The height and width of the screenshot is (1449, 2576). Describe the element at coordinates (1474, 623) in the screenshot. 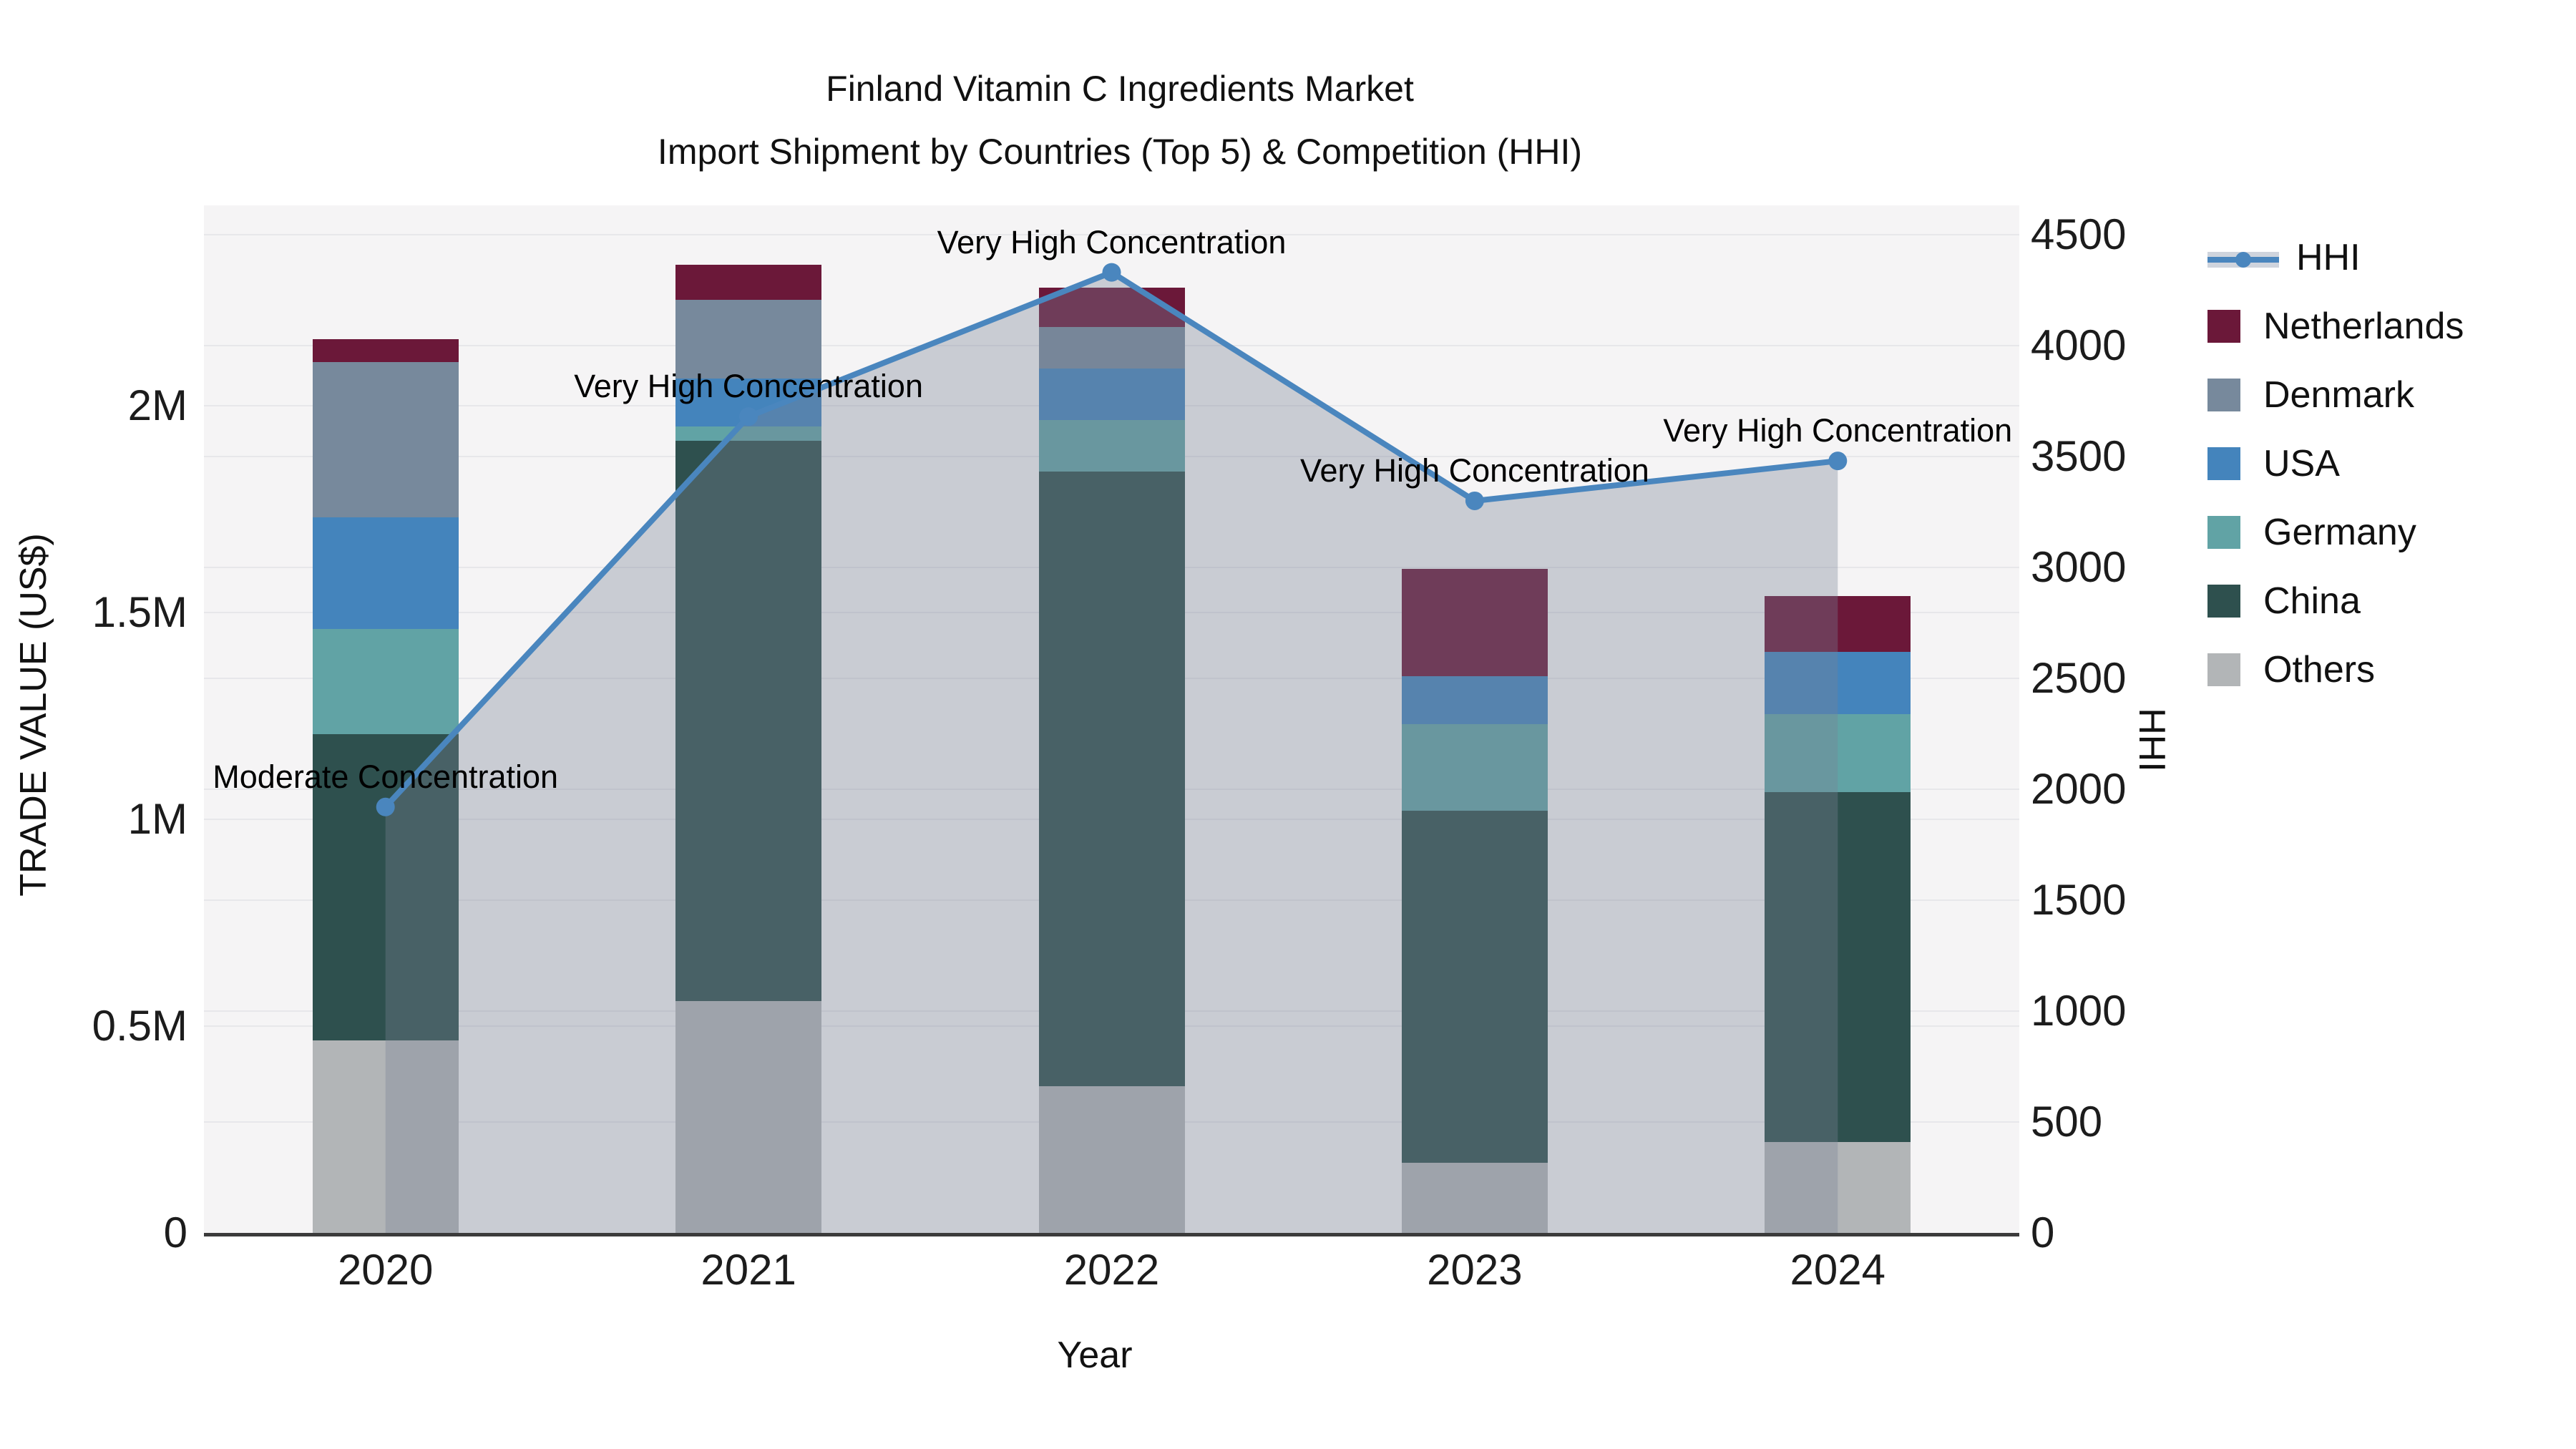

I see `bar-segment-netherlands-2023` at that location.